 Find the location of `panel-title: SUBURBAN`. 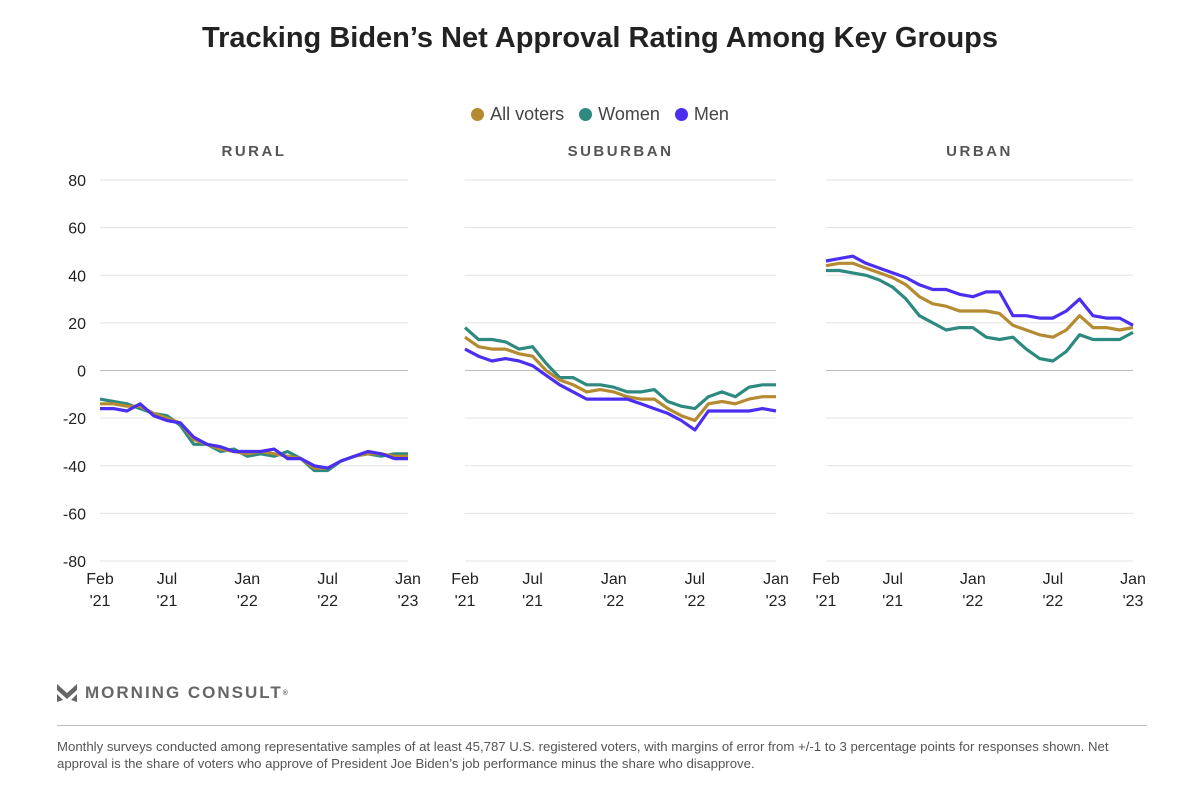

panel-title: SUBURBAN is located at coordinates (621, 151).